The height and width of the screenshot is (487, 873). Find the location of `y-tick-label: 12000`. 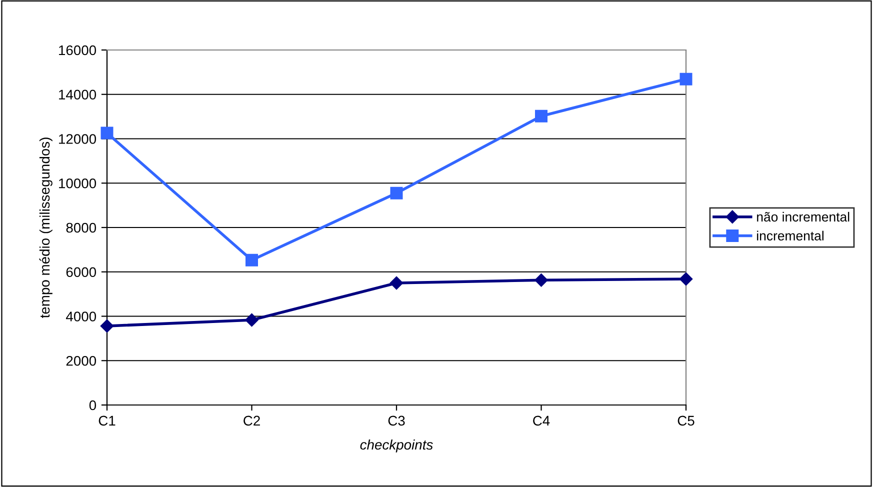

y-tick-label: 12000 is located at coordinates (77, 139).